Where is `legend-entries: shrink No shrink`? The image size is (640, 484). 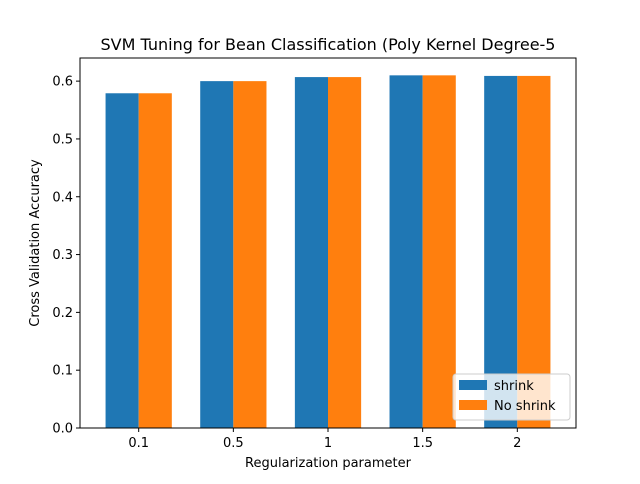 legend-entries: shrink No shrink is located at coordinates (507, 396).